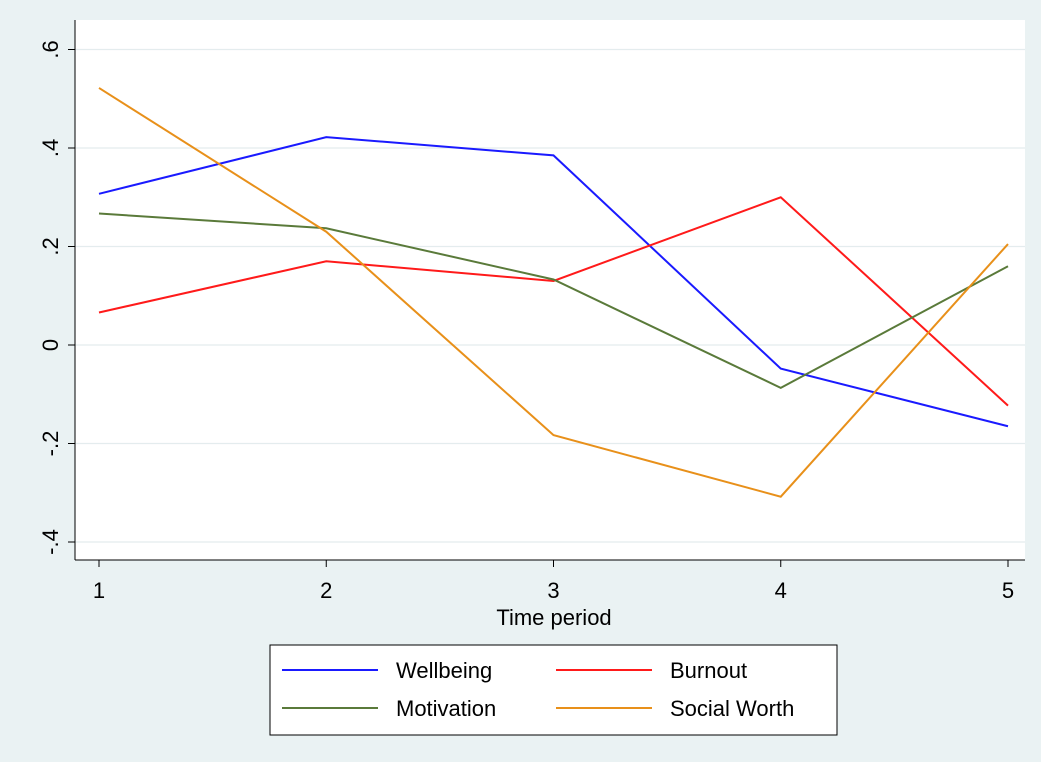 This screenshot has width=1041, height=762. What do you see at coordinates (50, 246) in the screenshot?
I see `y-tick-label: .2` at bounding box center [50, 246].